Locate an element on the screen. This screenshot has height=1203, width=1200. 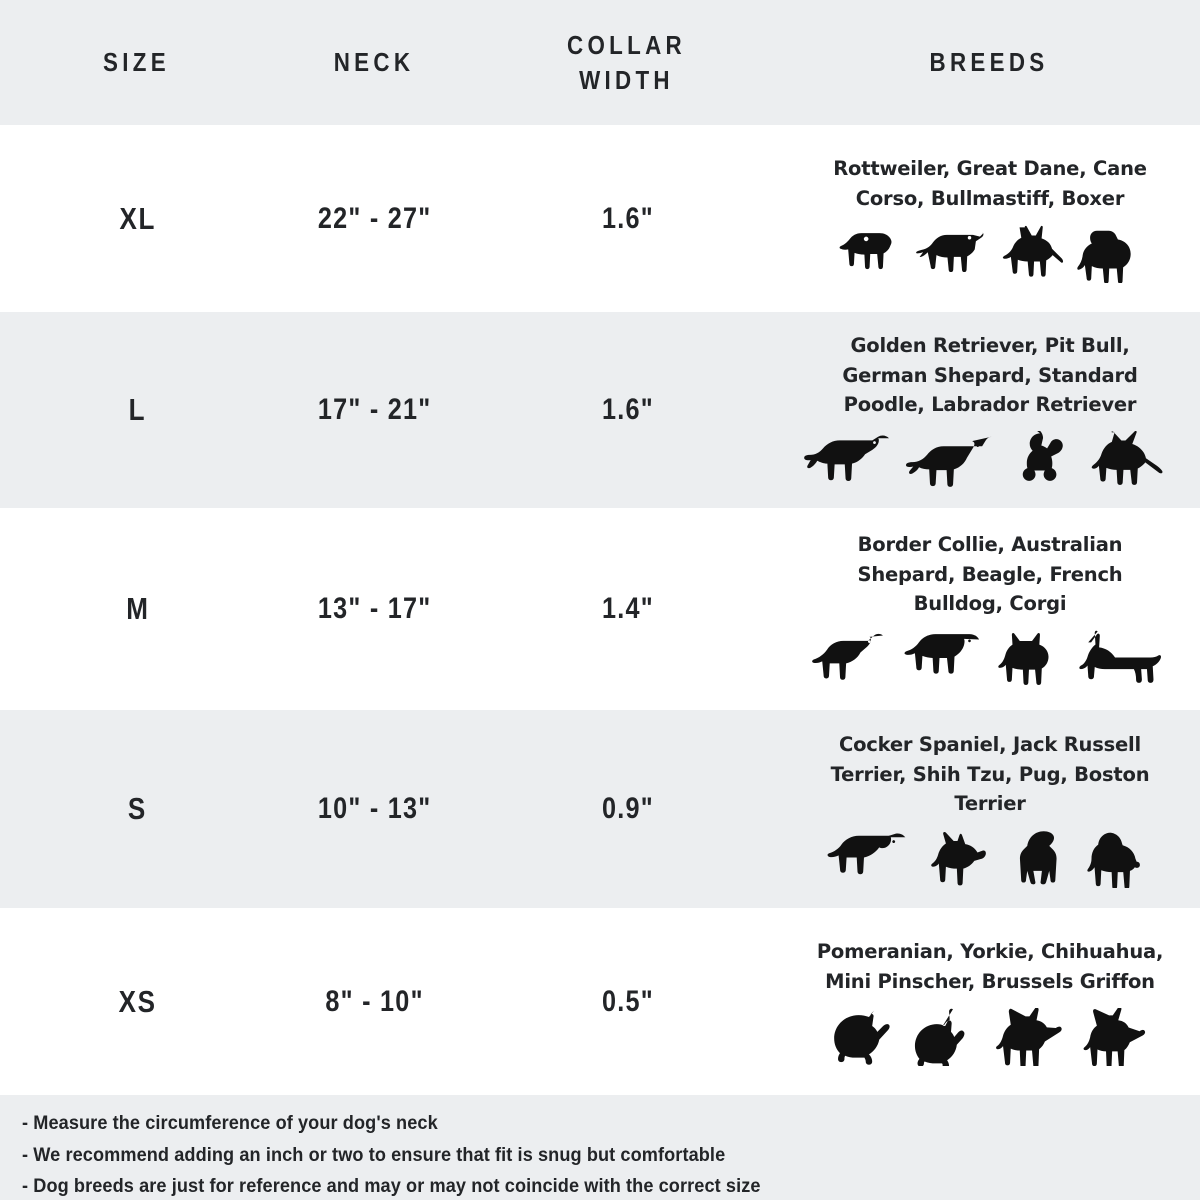
neck-cell: 13" - 17" is located at coordinates (375, 609).